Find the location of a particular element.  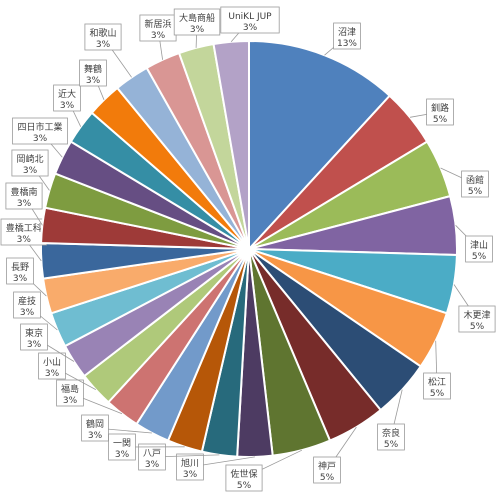

slice-label-name: 四日市工業 is located at coordinates (39, 127).